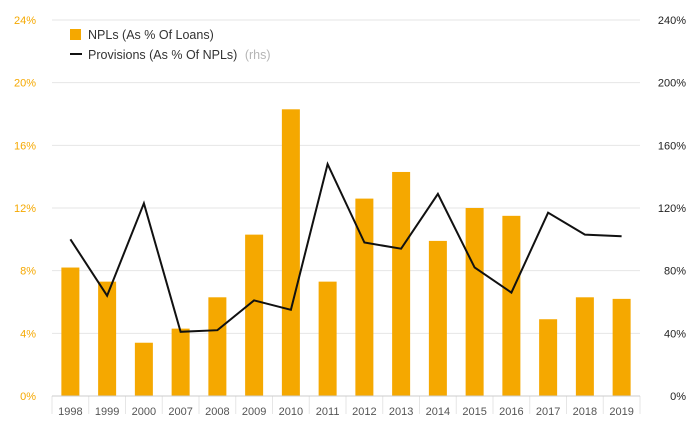 The width and height of the screenshot is (700, 433). Describe the element at coordinates (327, 338) in the screenshot. I see `bar-2011` at that location.